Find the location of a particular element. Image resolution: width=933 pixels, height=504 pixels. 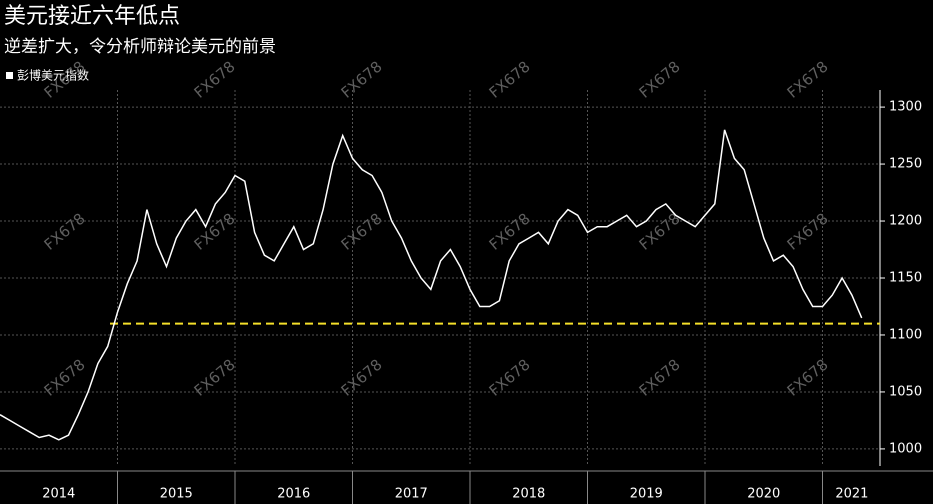

x-tick-label: 2015 is located at coordinates (176, 494).